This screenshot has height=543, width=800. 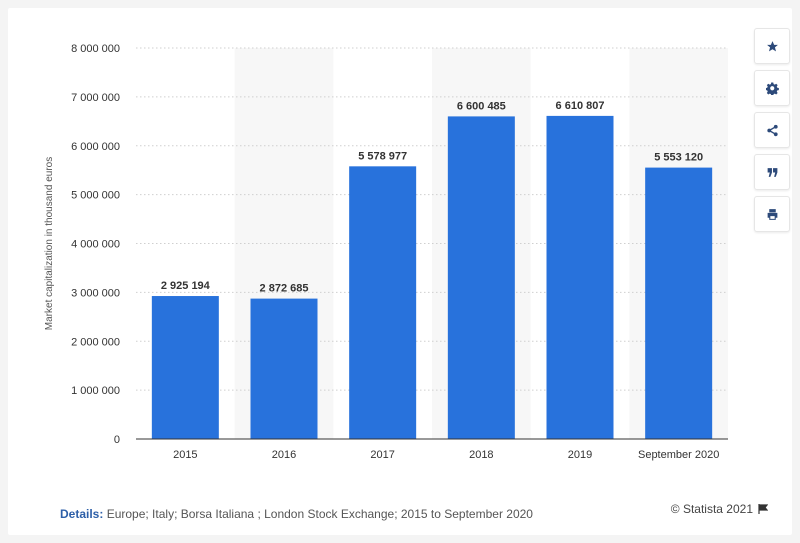 I want to click on share-icon, so click(x=772, y=130).